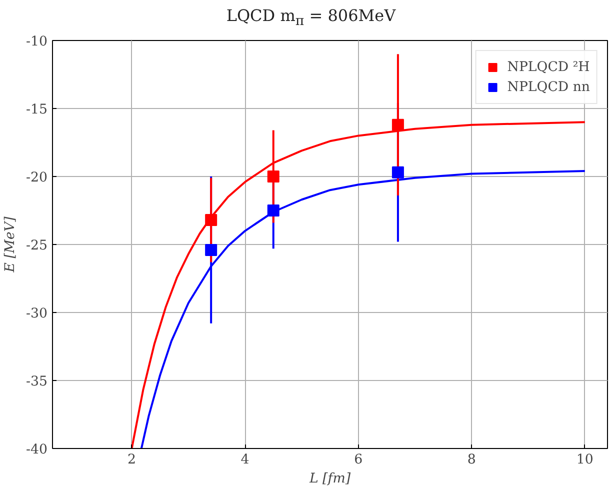 The width and height of the screenshot is (612, 487). Describe the element at coordinates (132, 460) in the screenshot. I see `x-tick-label: 2` at that location.